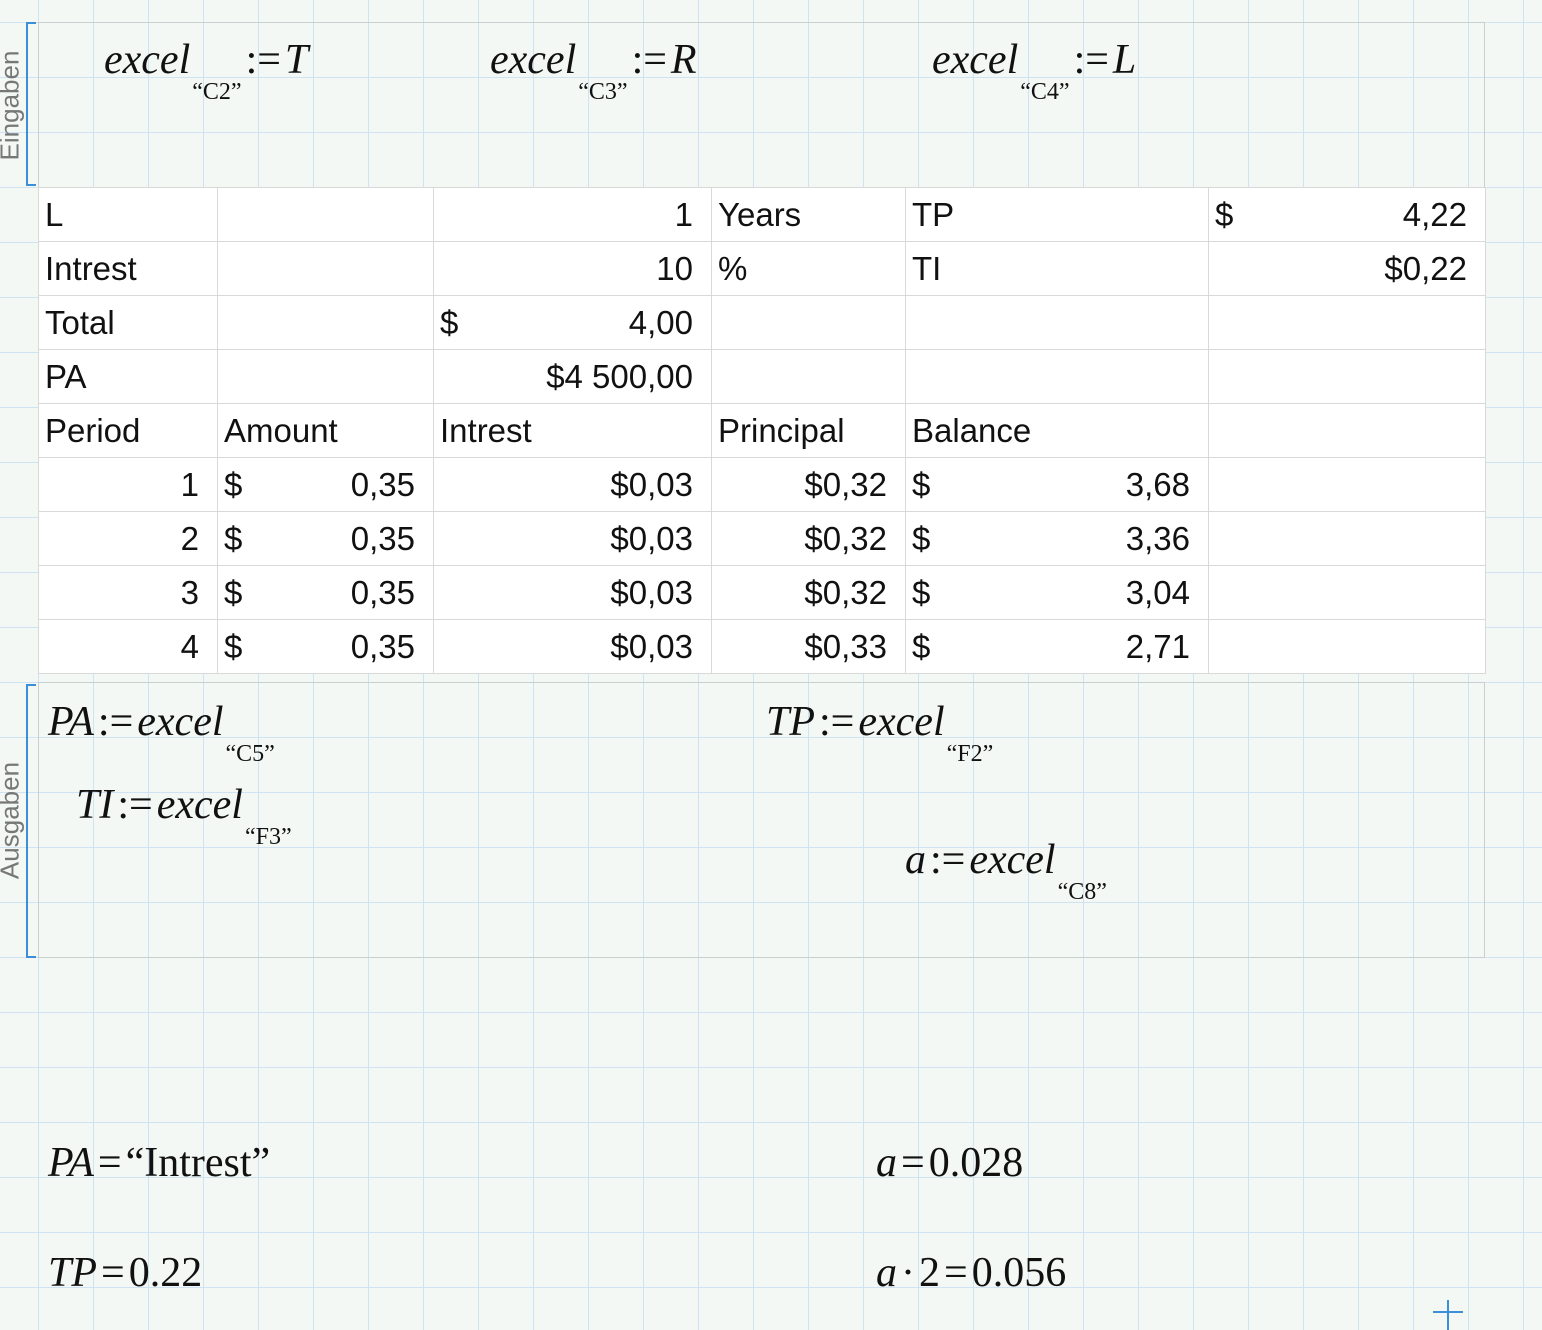 This screenshot has height=1330, width=1542. What do you see at coordinates (1057, 268) in the screenshot?
I see `table-cell: TI` at bounding box center [1057, 268].